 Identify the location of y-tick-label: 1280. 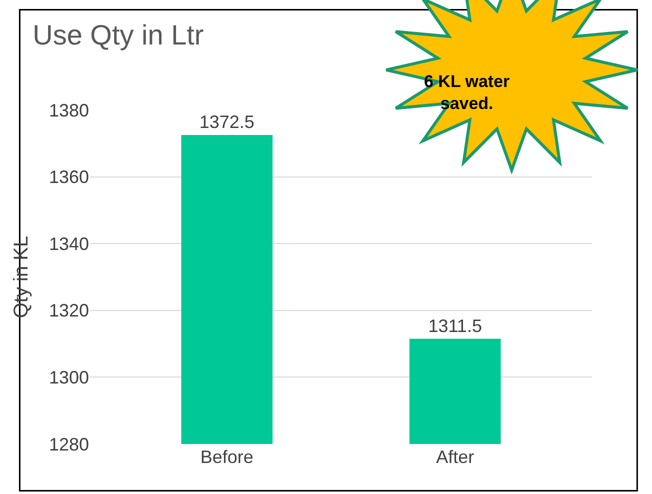
(68, 444).